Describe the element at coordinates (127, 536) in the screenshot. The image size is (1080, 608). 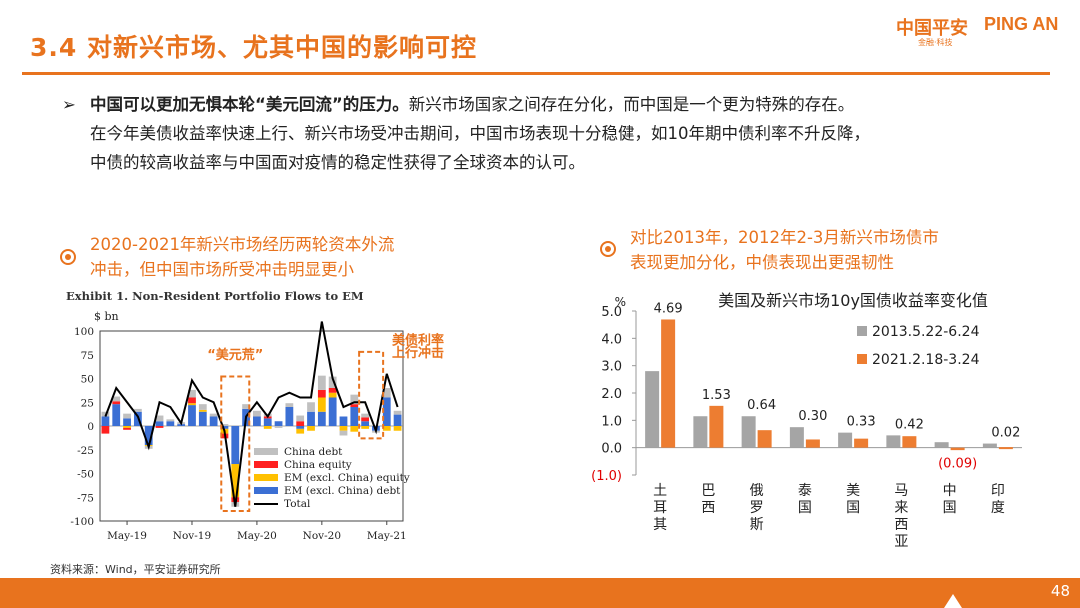
I see `left-x-tick-label: May-19` at that location.